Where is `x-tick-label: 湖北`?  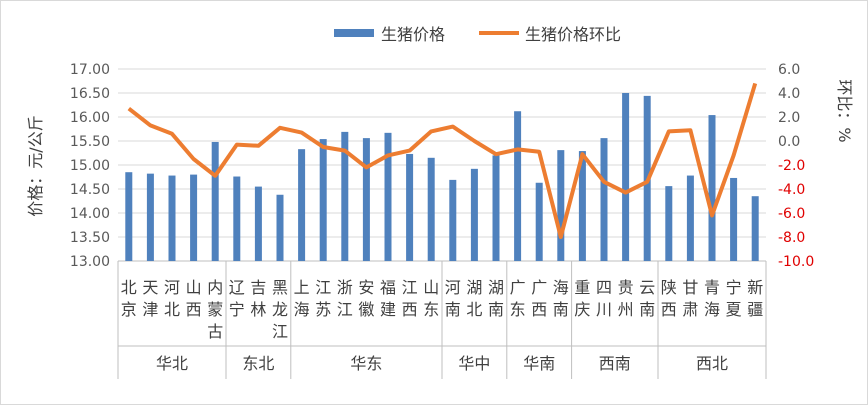
x-tick-label: 湖北 is located at coordinates (474, 298).